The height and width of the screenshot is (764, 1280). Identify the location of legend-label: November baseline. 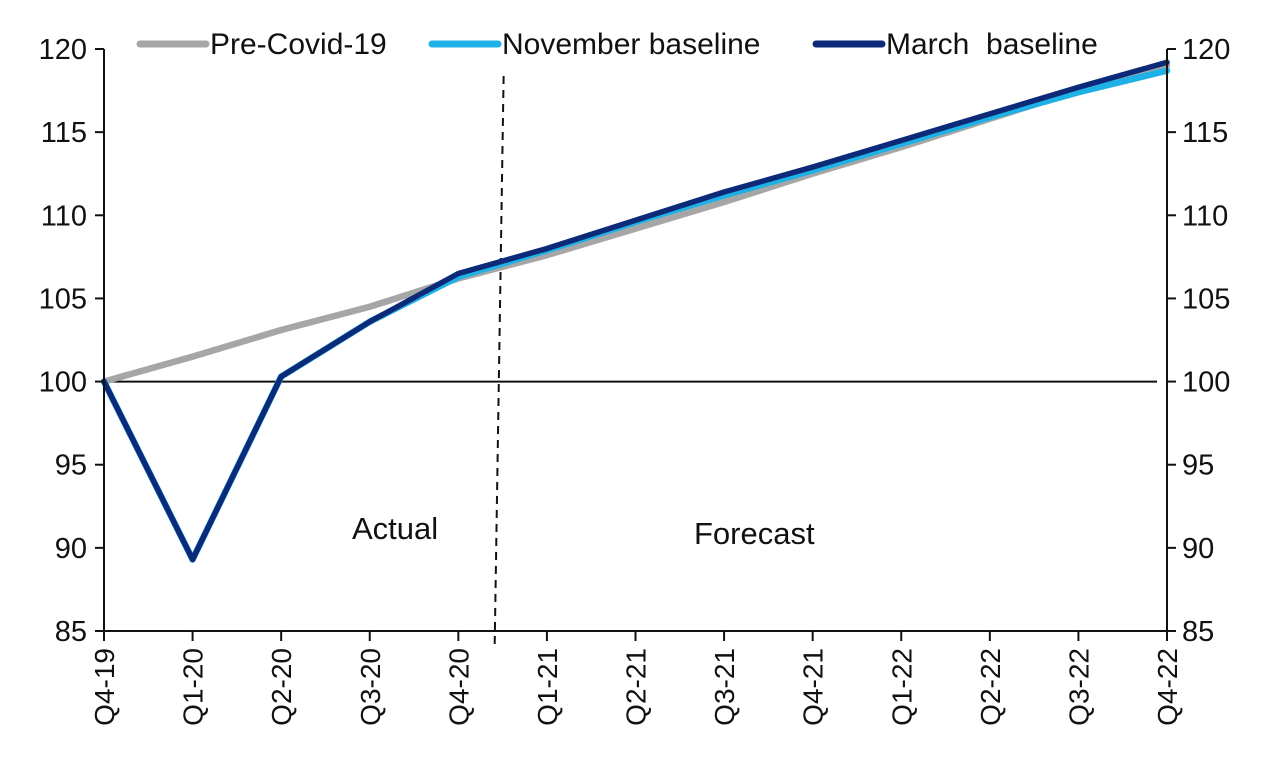
(631, 44).